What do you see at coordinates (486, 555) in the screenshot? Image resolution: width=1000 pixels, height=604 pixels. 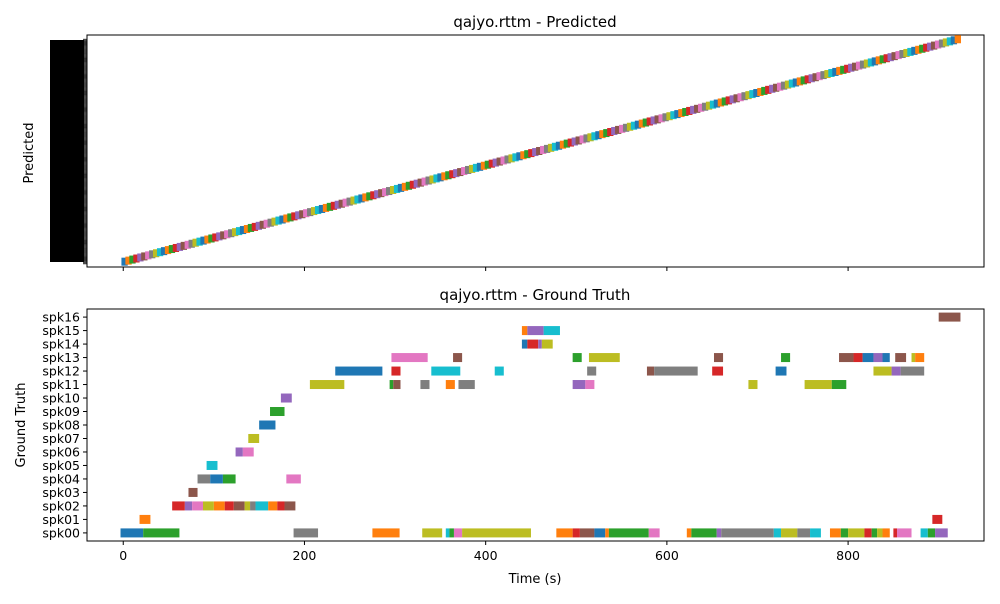 I see `ground-truth-x-tick-label: 400` at bounding box center [486, 555].